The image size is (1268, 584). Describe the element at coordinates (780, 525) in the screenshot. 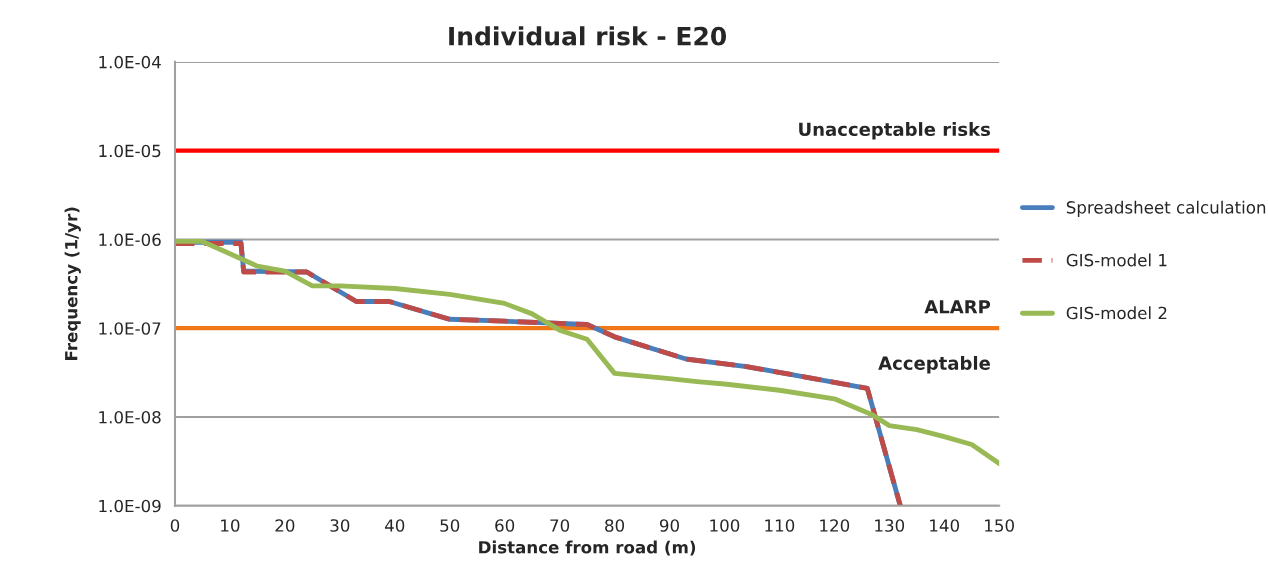

I see `x-tick-label: 110` at that location.